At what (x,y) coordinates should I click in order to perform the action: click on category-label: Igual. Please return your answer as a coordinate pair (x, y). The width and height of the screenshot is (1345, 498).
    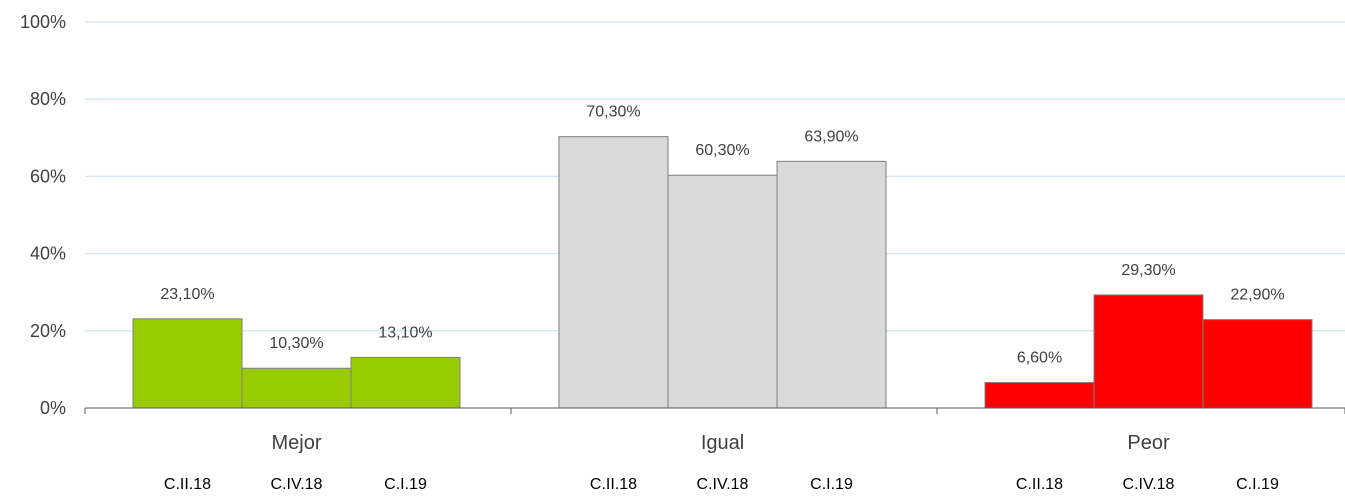
    Looking at the image, I should click on (722, 443).